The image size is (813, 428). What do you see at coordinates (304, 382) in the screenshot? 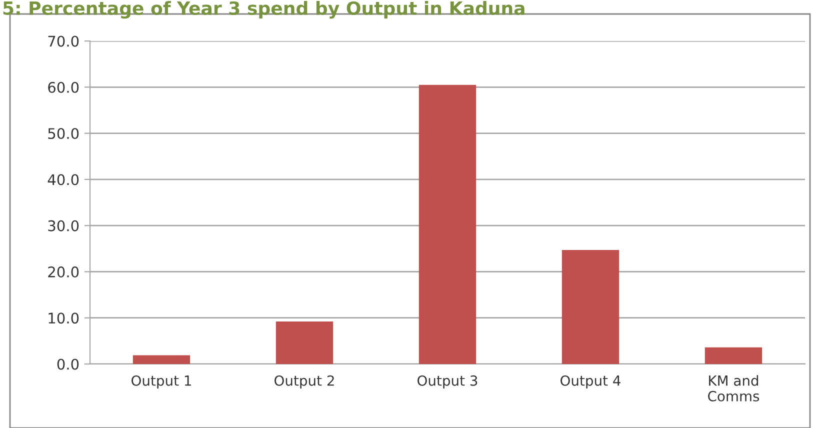
I see `x-tick-label: Output 2` at bounding box center [304, 382].